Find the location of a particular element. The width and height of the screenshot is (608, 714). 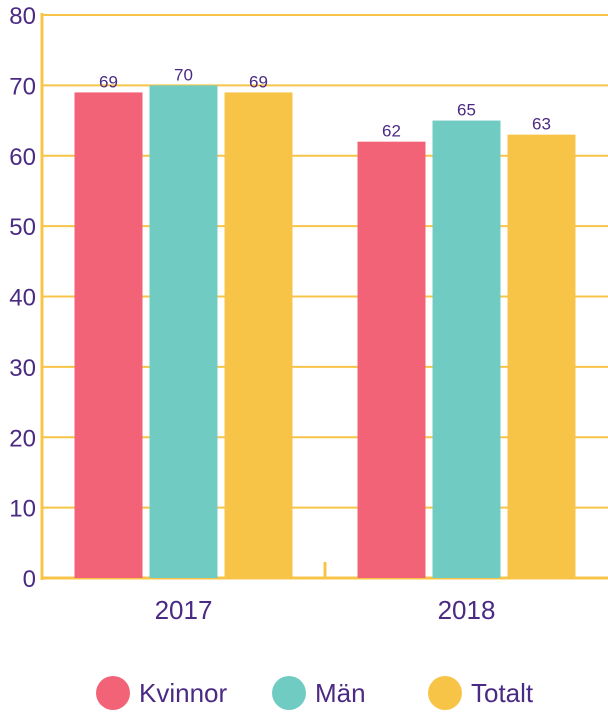

y-tick-label-0: 0 is located at coordinates (29, 579).